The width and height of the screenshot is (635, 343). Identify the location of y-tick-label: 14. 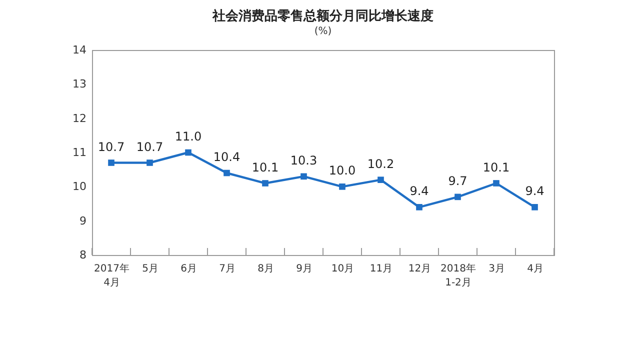
(79, 50).